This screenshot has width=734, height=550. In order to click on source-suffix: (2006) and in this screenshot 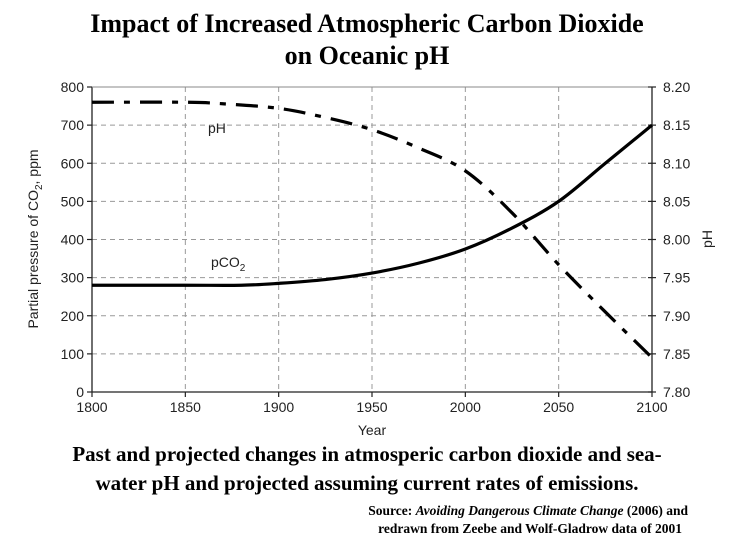, I will do `click(655, 510)`.